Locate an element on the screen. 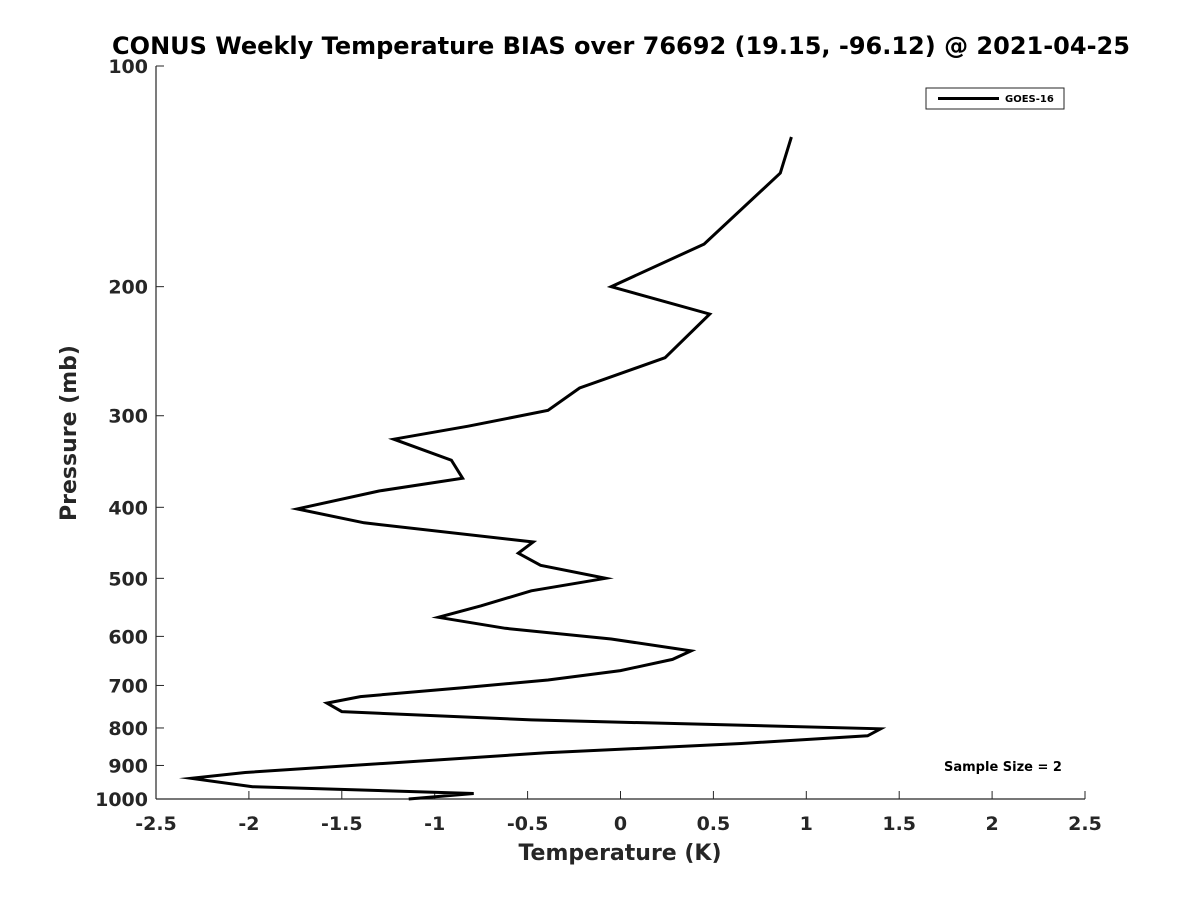 This screenshot has width=1200, height=900. y-tick-label: 400 is located at coordinates (128, 508).